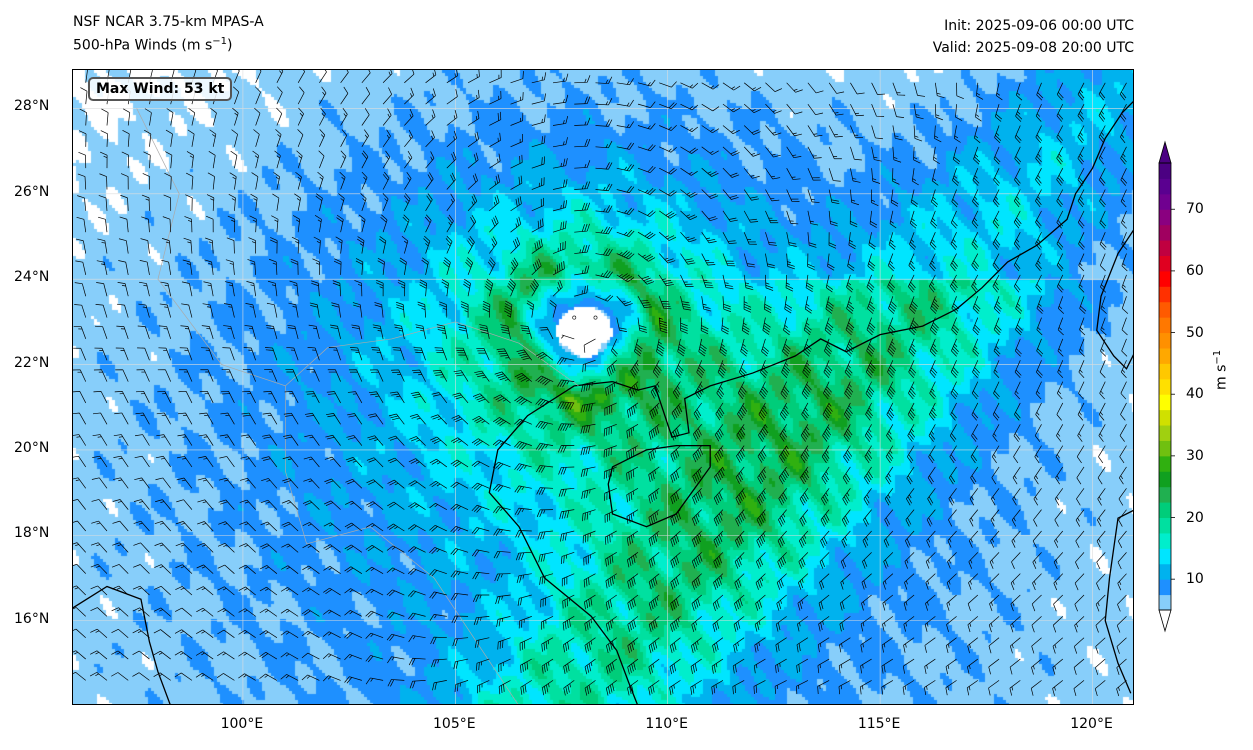 Image resolution: width=1253 pixels, height=750 pixels. I want to click on field-title-sup: −1, so click(220, 41).